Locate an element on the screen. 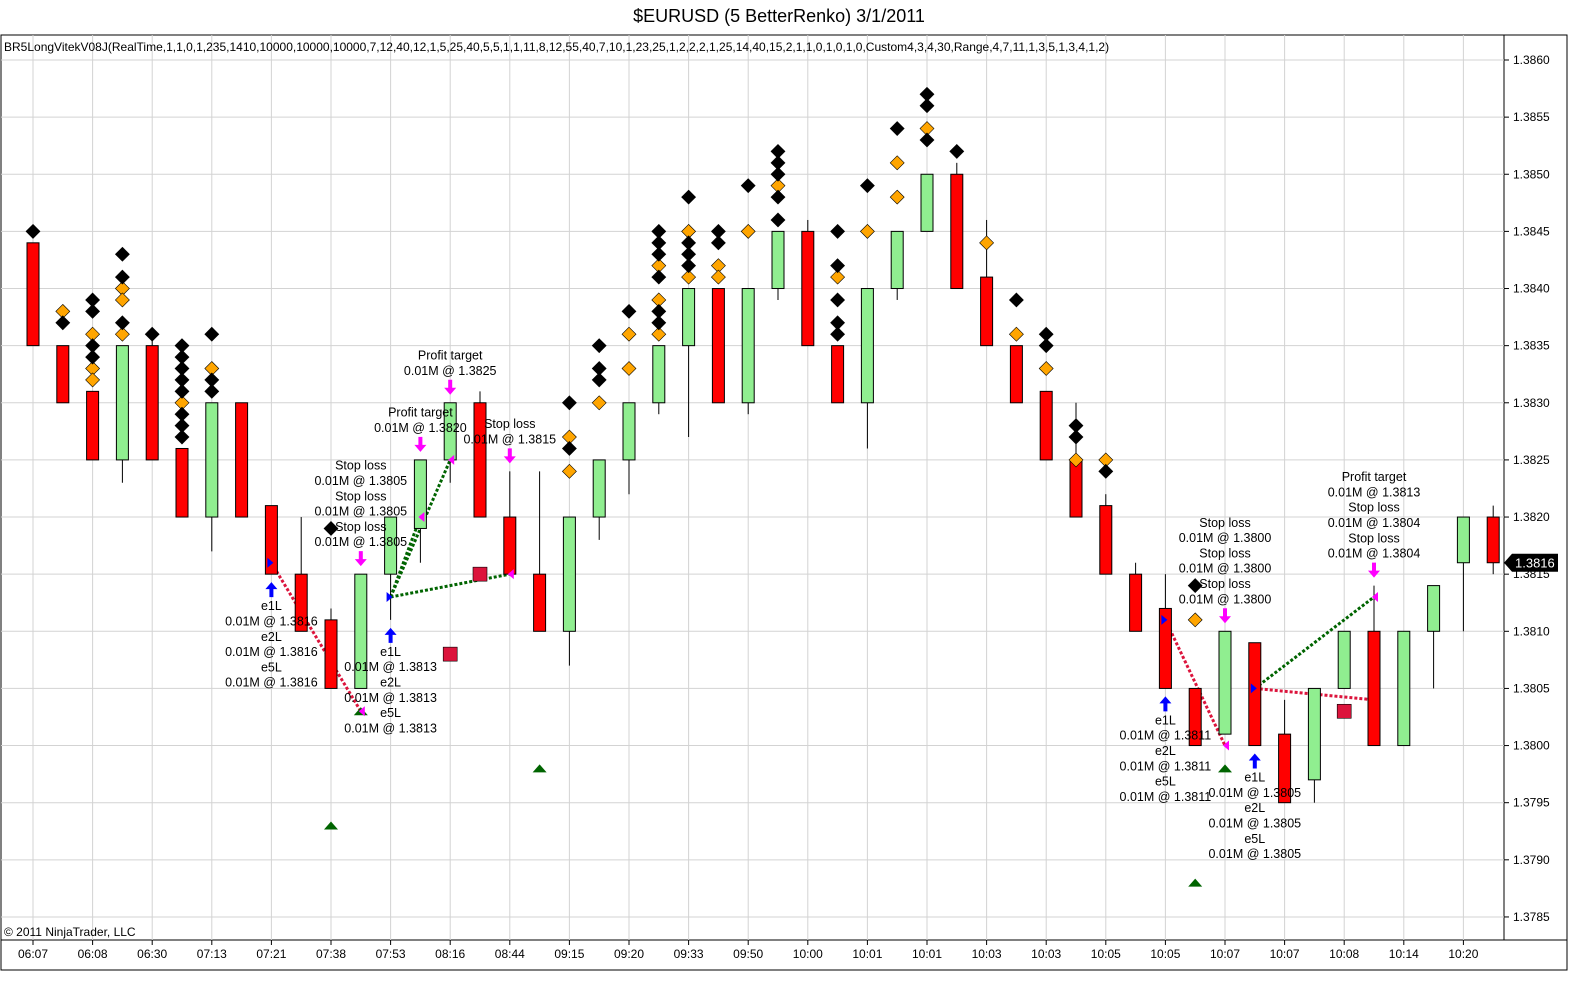  y-tick-label: 1.3805 is located at coordinates (1531, 688).